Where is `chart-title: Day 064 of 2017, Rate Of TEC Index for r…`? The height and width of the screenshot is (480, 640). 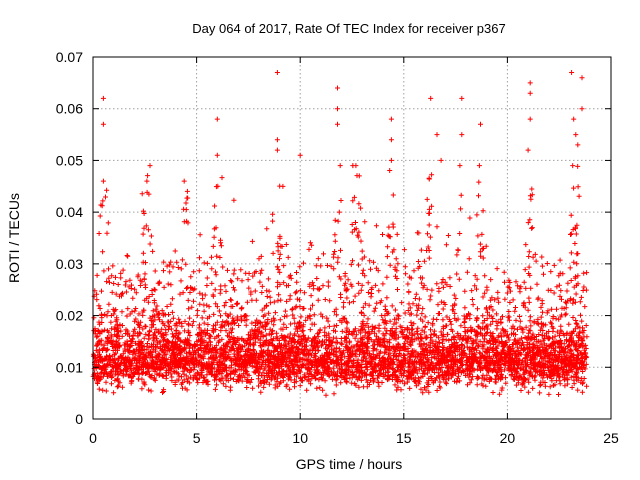 chart-title: Day 064 of 2017, Rate Of TEC Index for r… is located at coordinates (348, 28).